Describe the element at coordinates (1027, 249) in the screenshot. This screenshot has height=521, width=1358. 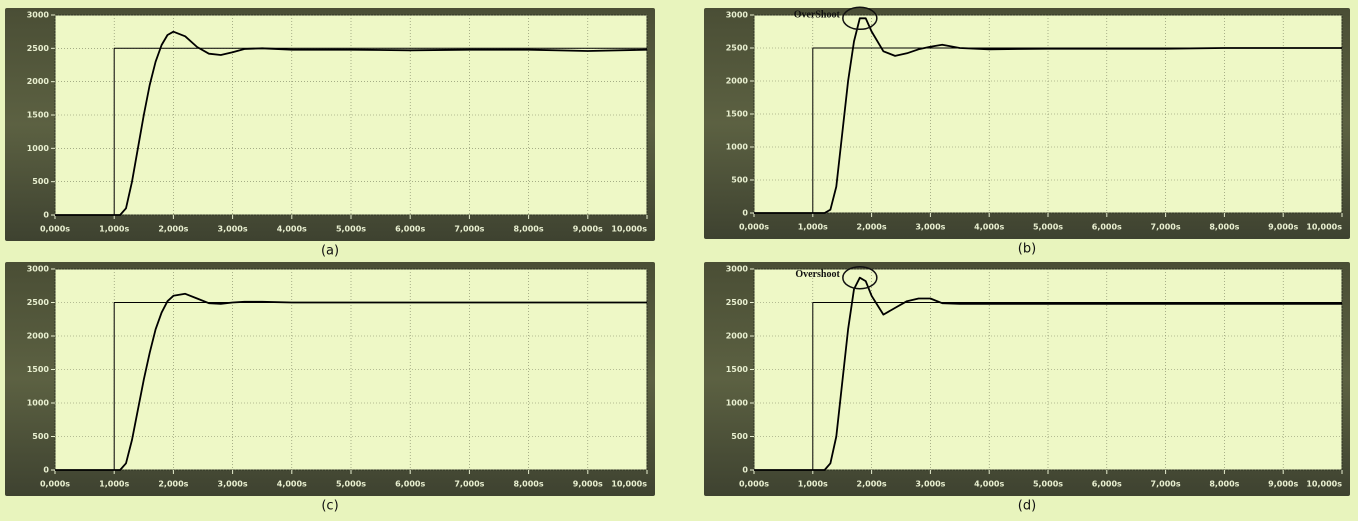
I see `caption: (b)` at that location.